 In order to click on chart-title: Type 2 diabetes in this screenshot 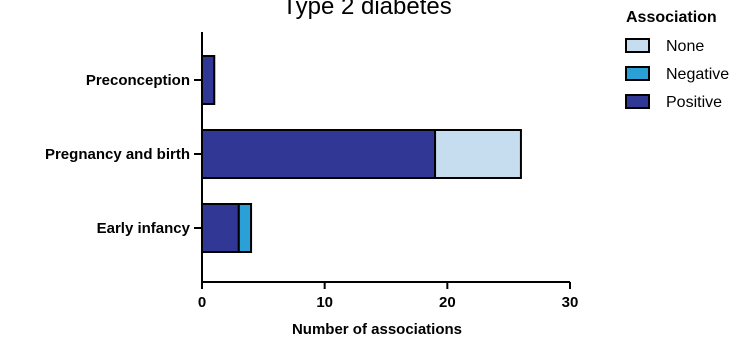, I will do `click(366, 10)`.